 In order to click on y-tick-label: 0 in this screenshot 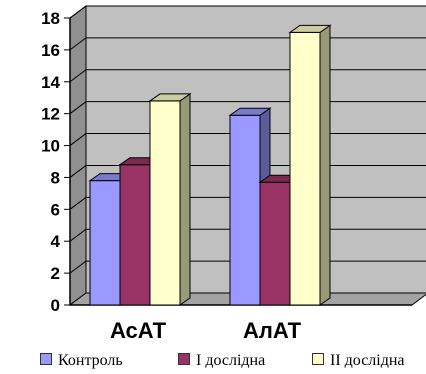, I will do `click(55, 305)`.